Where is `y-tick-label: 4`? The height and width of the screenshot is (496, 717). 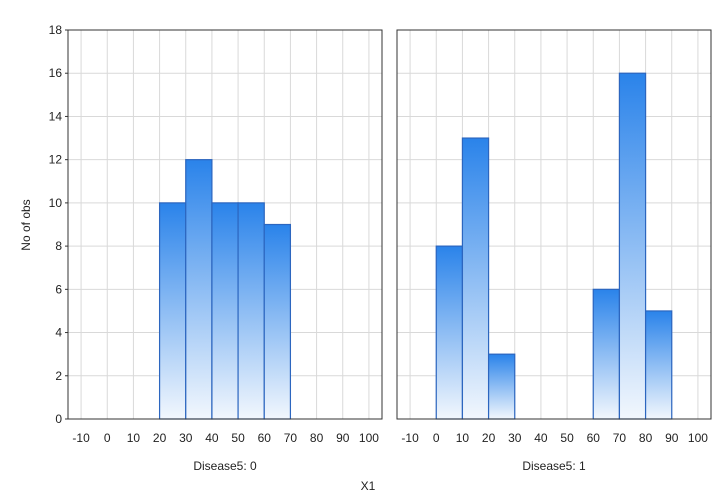
y-tick-label: 4 is located at coordinates (58, 333).